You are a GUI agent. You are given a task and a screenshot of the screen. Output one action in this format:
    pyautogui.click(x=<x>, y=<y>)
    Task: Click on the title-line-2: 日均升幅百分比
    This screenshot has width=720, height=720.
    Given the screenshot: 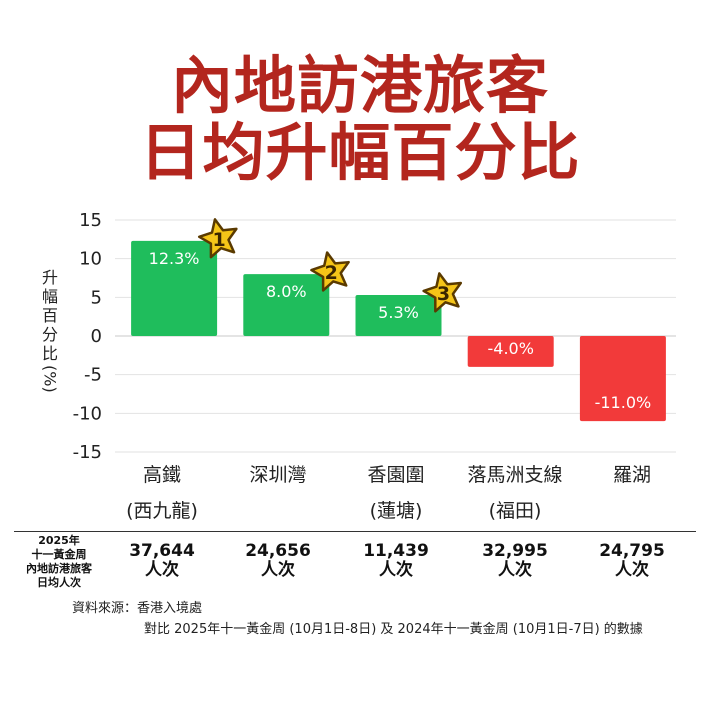 What is the action you would take?
    pyautogui.click(x=360, y=152)
    